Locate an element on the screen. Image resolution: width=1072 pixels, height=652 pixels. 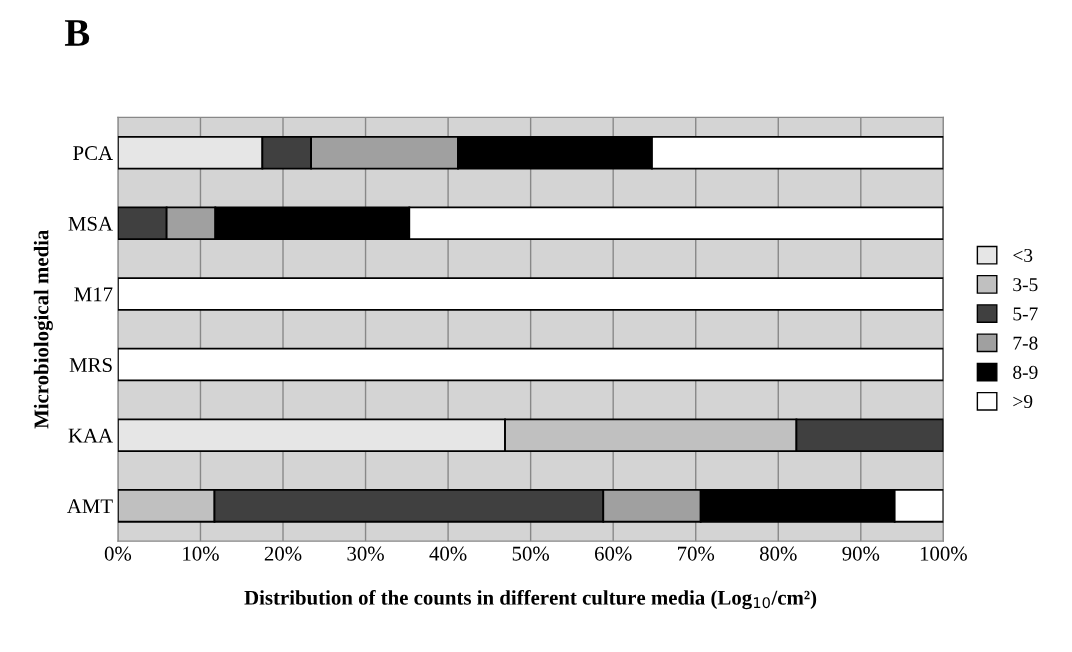
x-tick-label: 20% is located at coordinates (283, 553).